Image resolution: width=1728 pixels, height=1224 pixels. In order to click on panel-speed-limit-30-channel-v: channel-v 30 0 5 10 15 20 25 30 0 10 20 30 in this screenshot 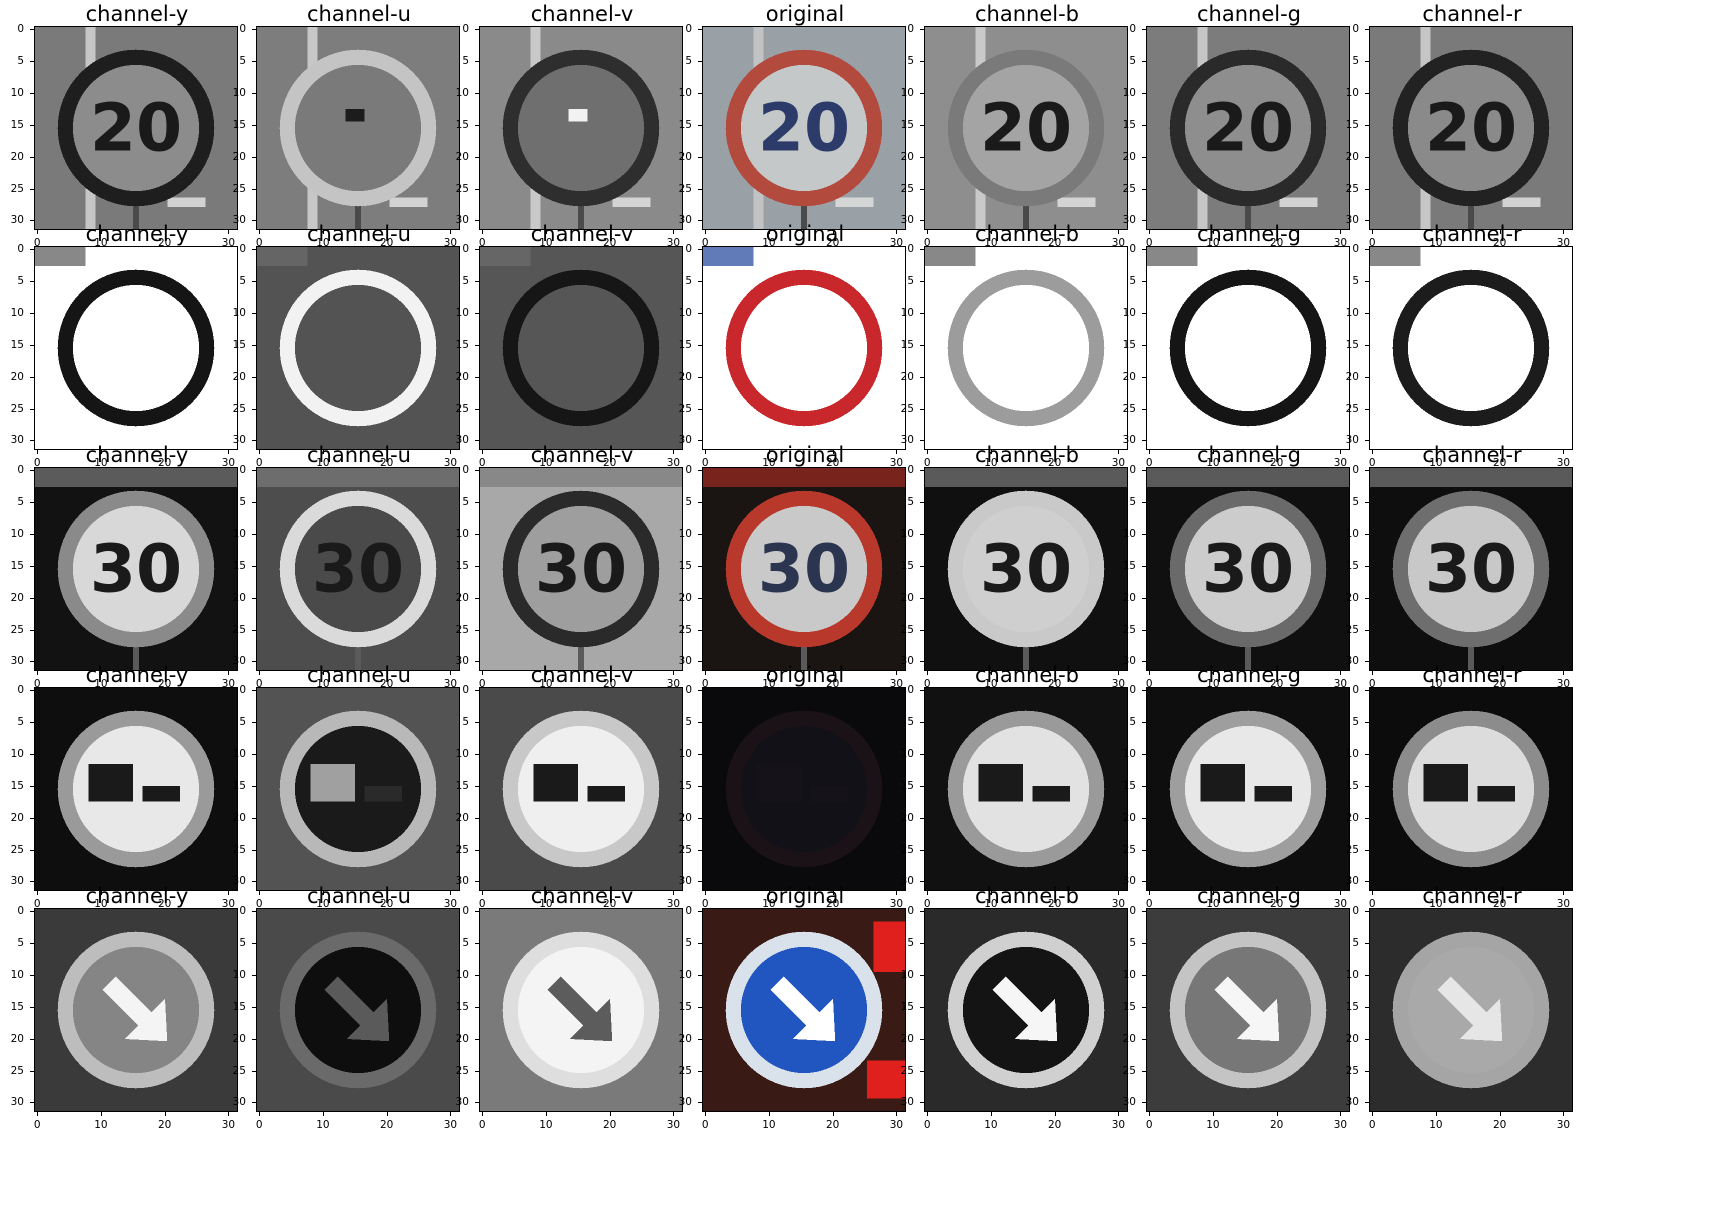, I will do `click(568, 568)`.